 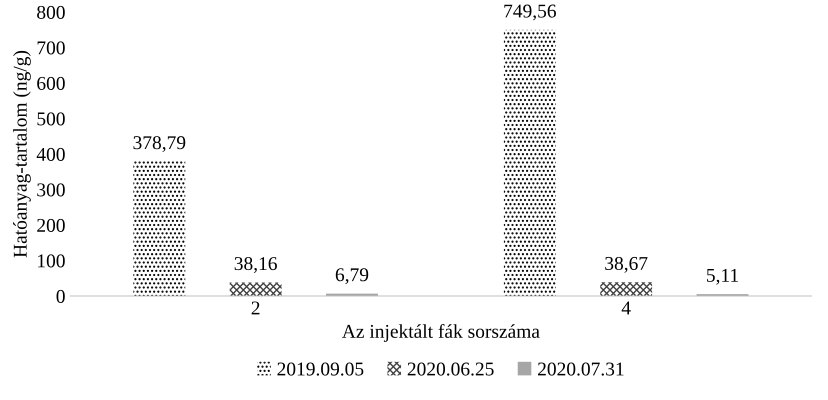 What do you see at coordinates (451, 369) in the screenshot?
I see `legend-label: 2020.06.25` at bounding box center [451, 369].